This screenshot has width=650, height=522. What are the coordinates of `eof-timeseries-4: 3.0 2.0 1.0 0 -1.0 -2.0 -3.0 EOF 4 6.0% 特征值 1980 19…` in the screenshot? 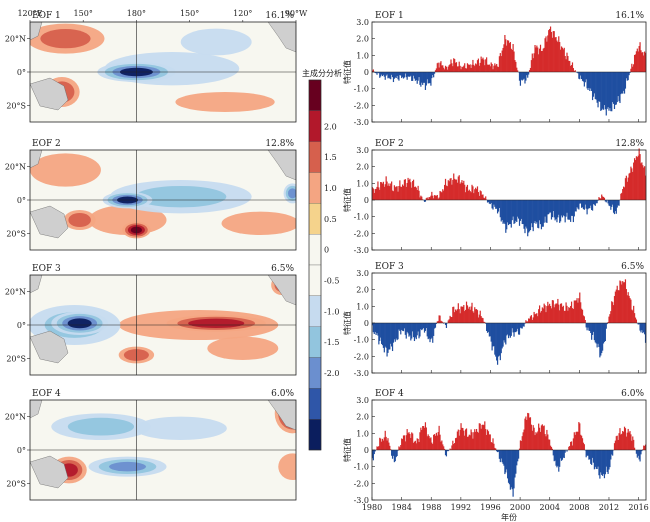 It's located at (495, 455).